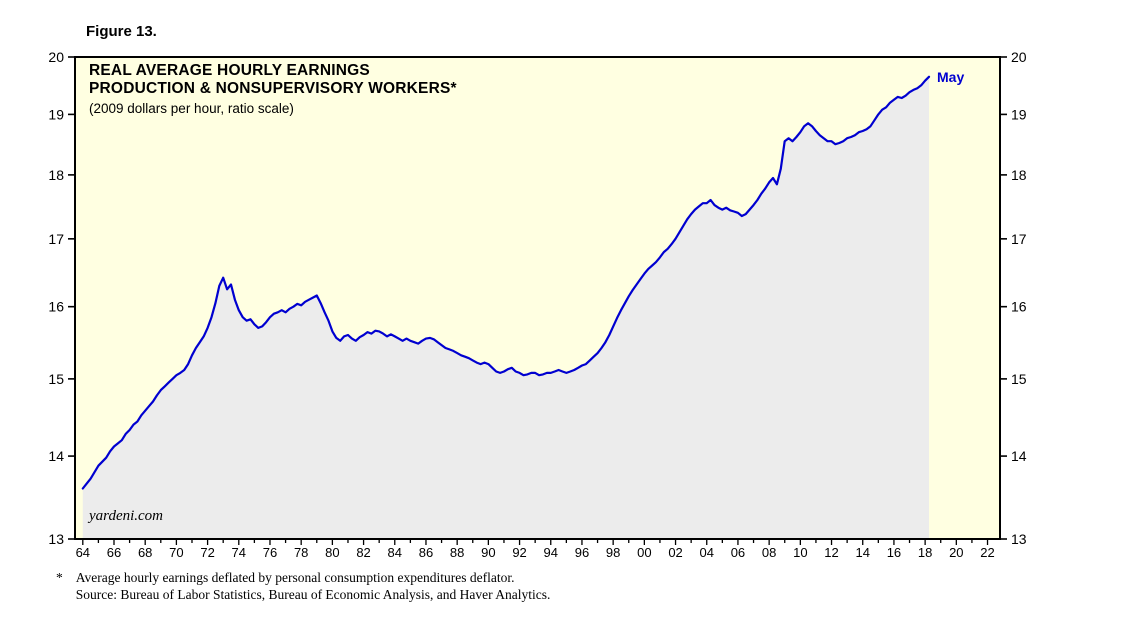  What do you see at coordinates (426, 552) in the screenshot?
I see `x-tick-label: 86` at bounding box center [426, 552].